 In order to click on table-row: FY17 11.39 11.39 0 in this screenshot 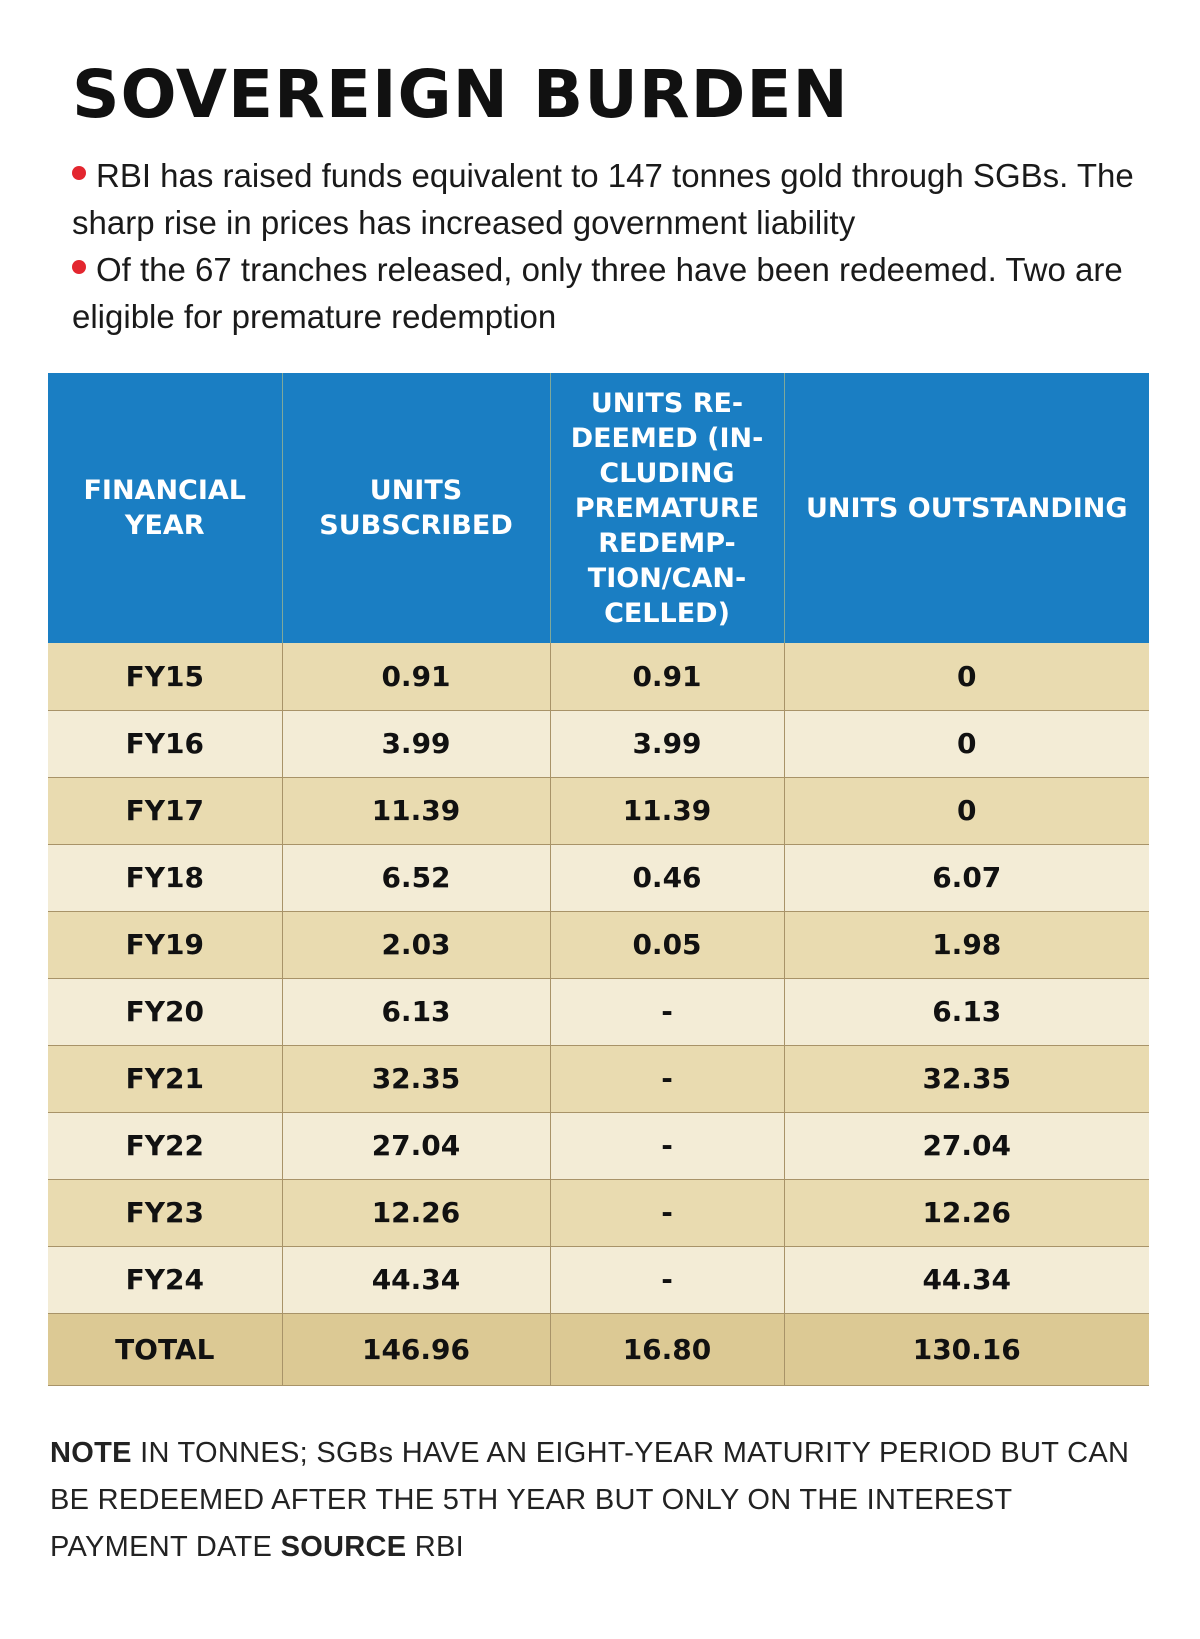, I will do `click(598, 811)`.